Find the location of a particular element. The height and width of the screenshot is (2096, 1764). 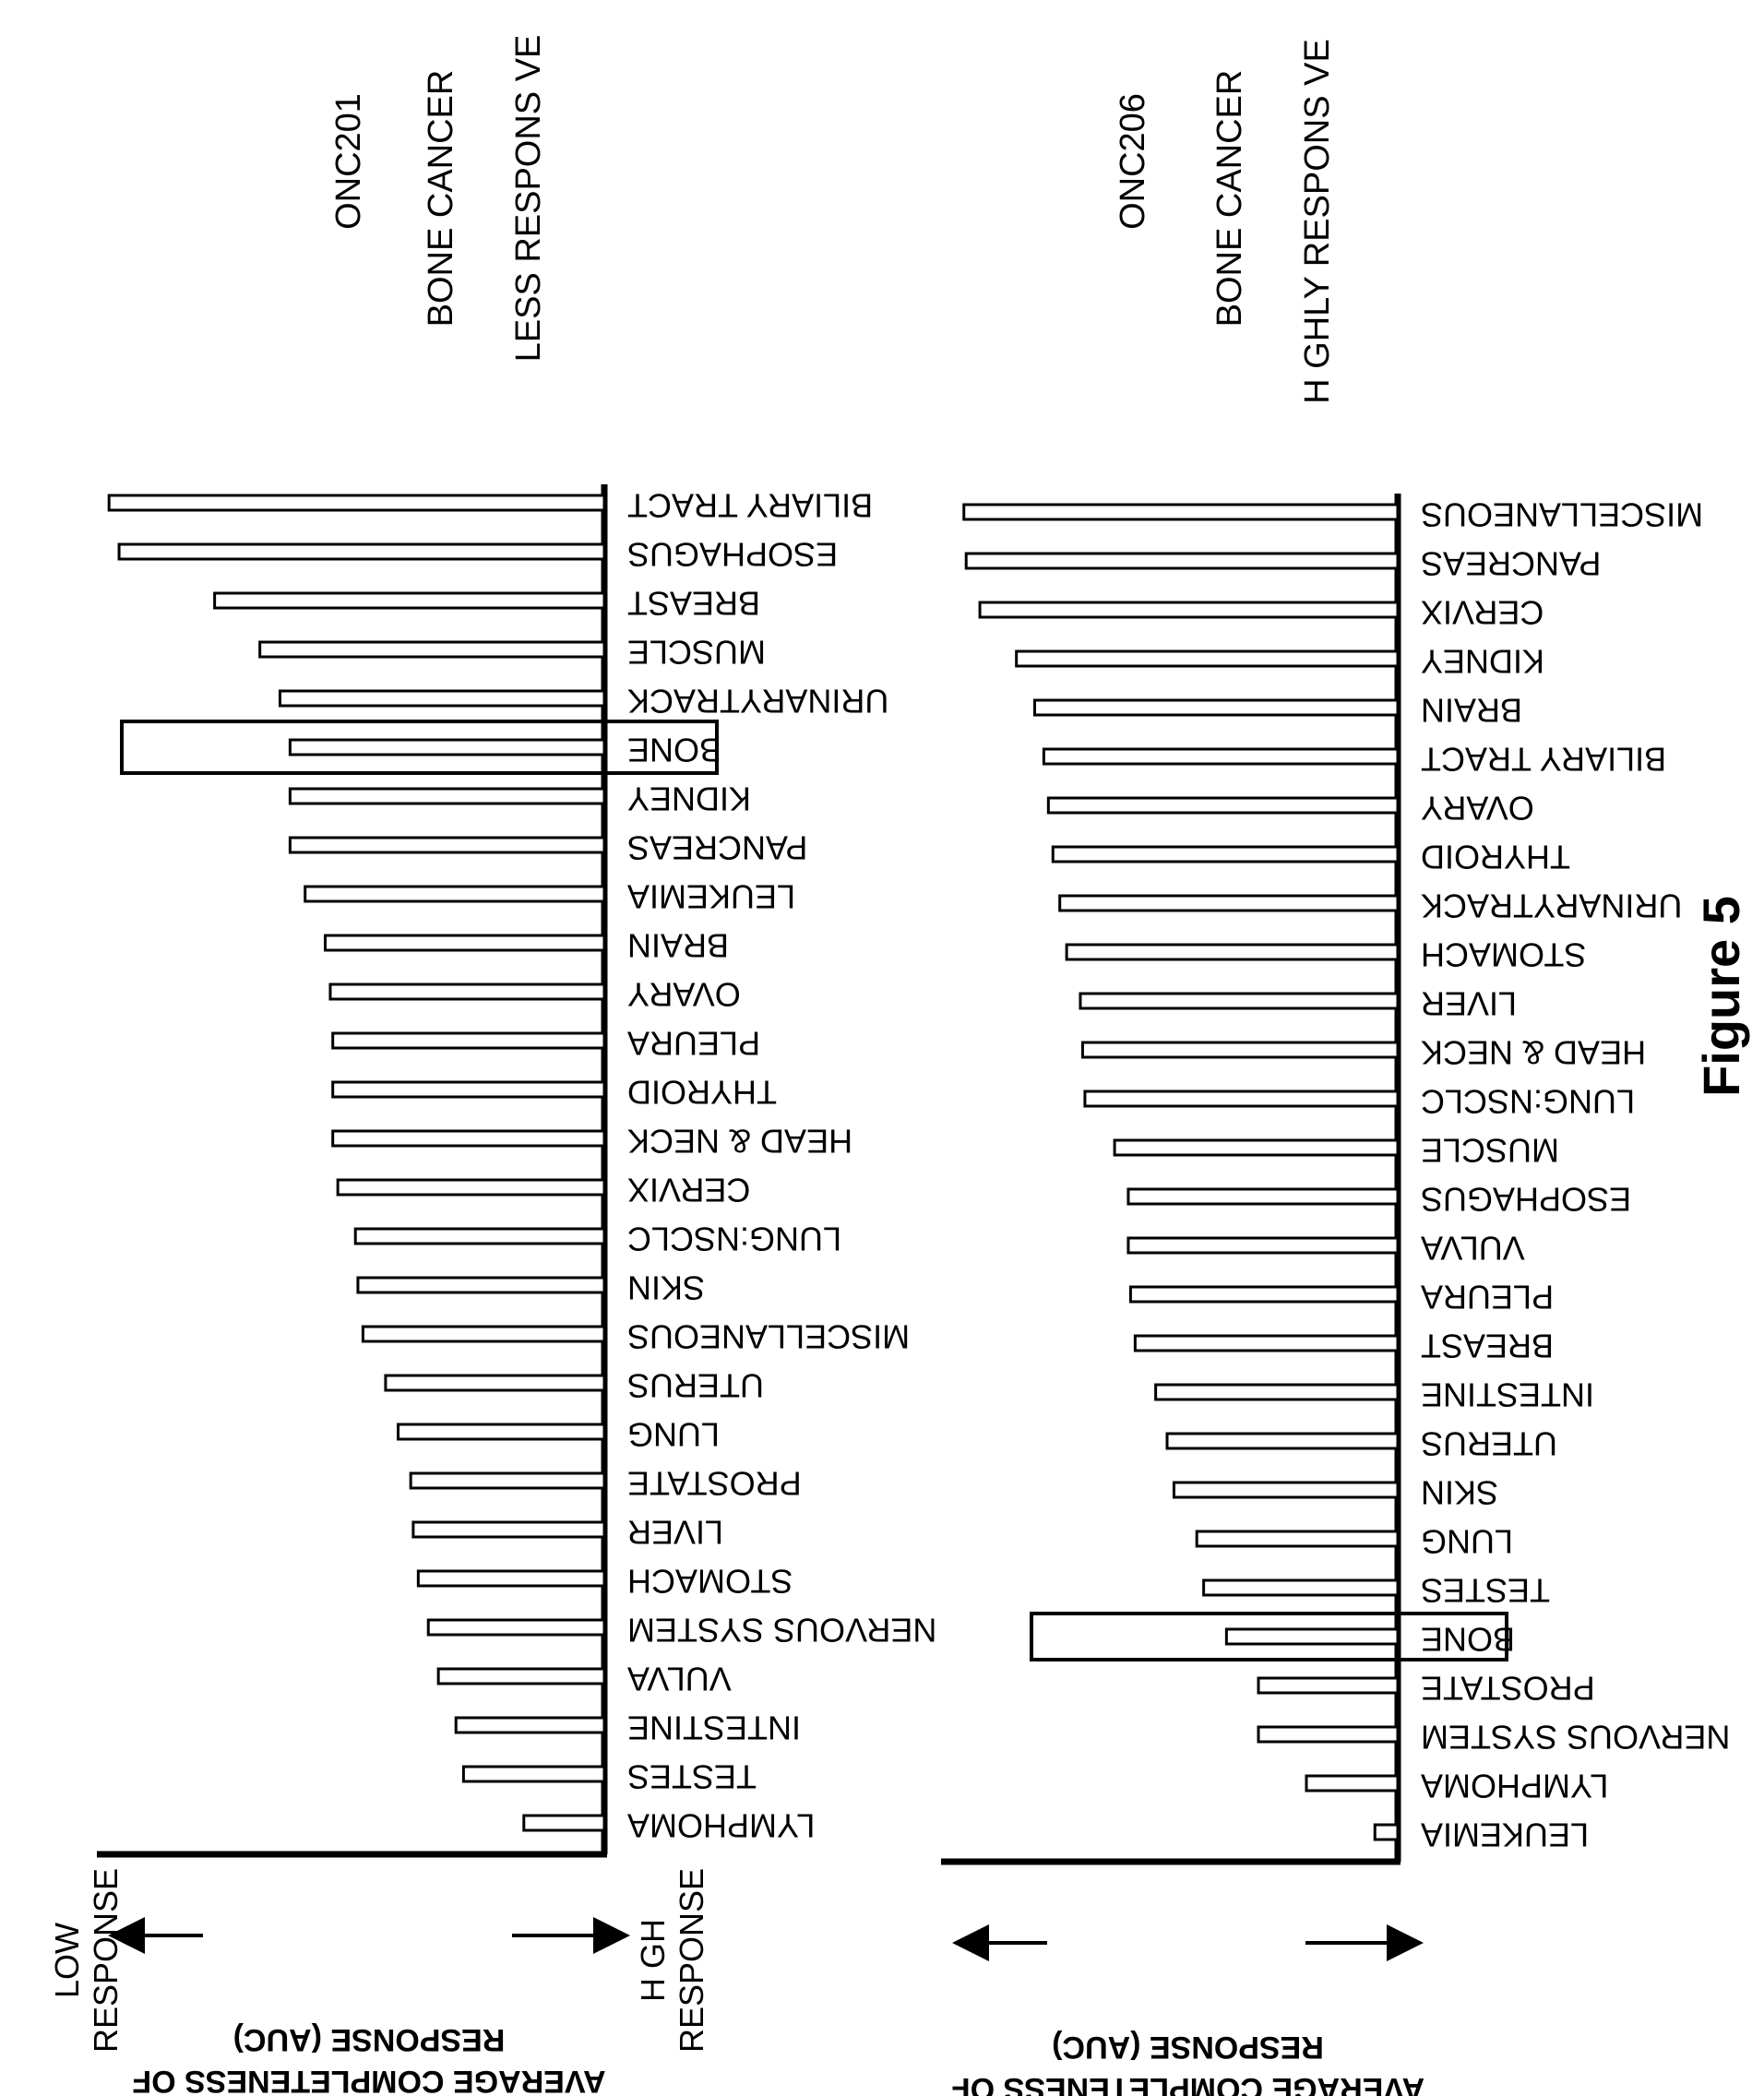

bar-stomach is located at coordinates (511, 1579).